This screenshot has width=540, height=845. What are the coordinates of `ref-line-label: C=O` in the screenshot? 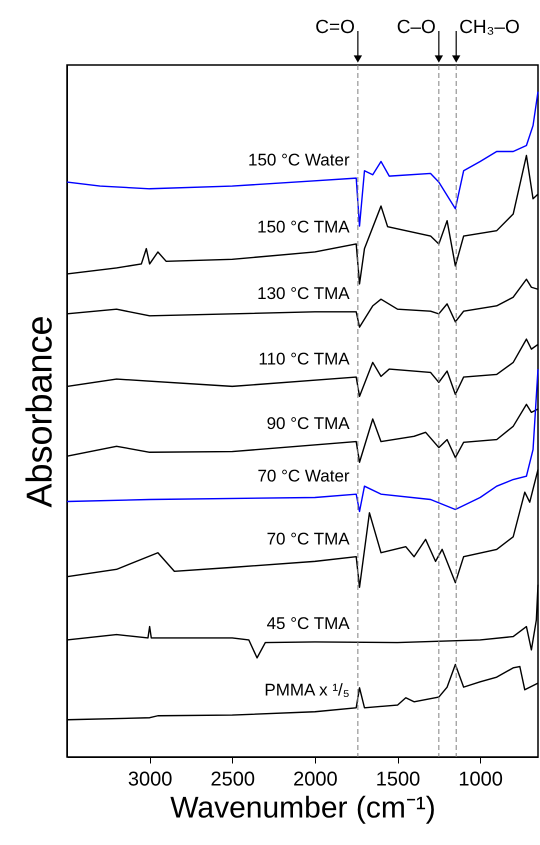 It's located at (335, 27).